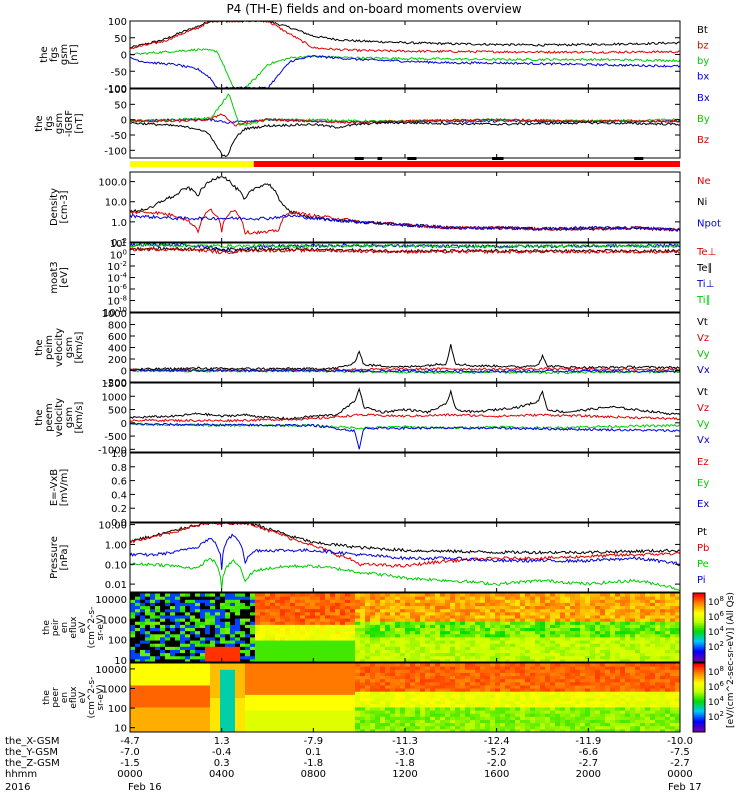 The image size is (750, 800). I want to click on bottom-row-label: hhmm, so click(21, 774).